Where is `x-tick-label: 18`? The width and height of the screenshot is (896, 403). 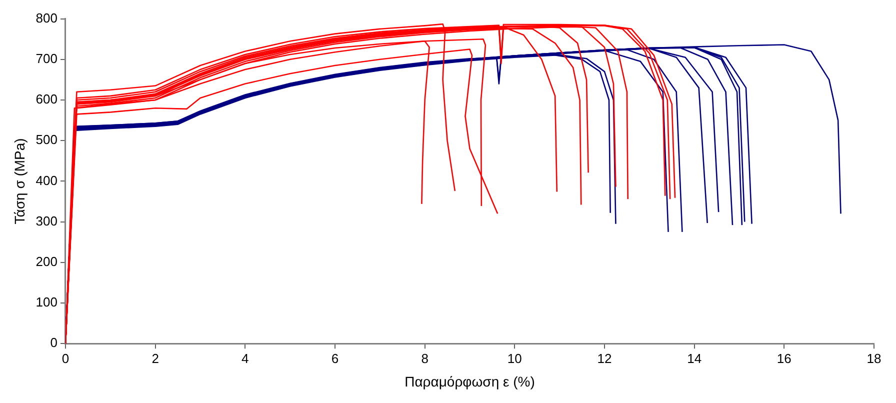 x-tick-label: 18 is located at coordinates (874, 358).